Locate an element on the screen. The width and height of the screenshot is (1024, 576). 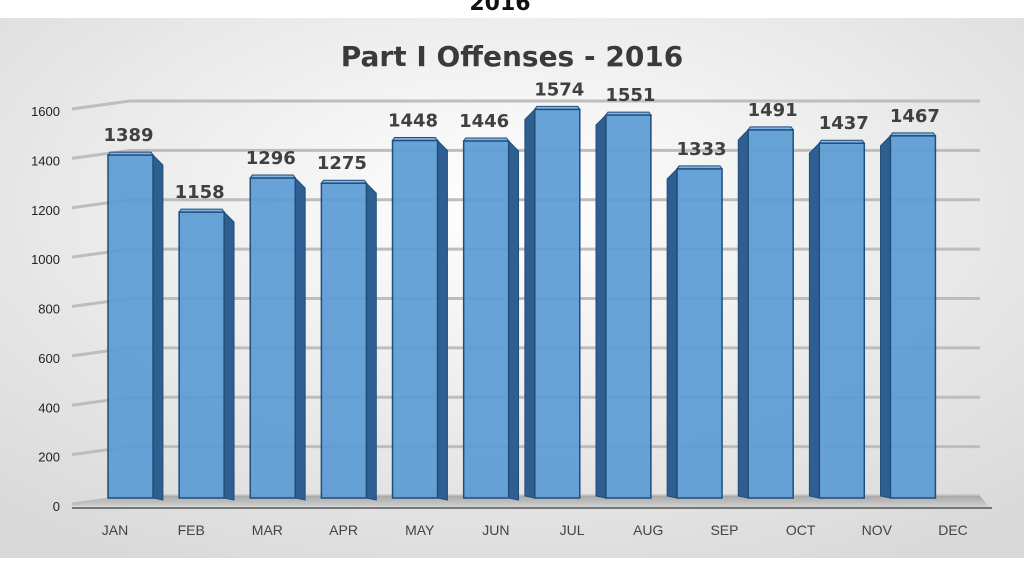
bar-feb is located at coordinates (206, 354).